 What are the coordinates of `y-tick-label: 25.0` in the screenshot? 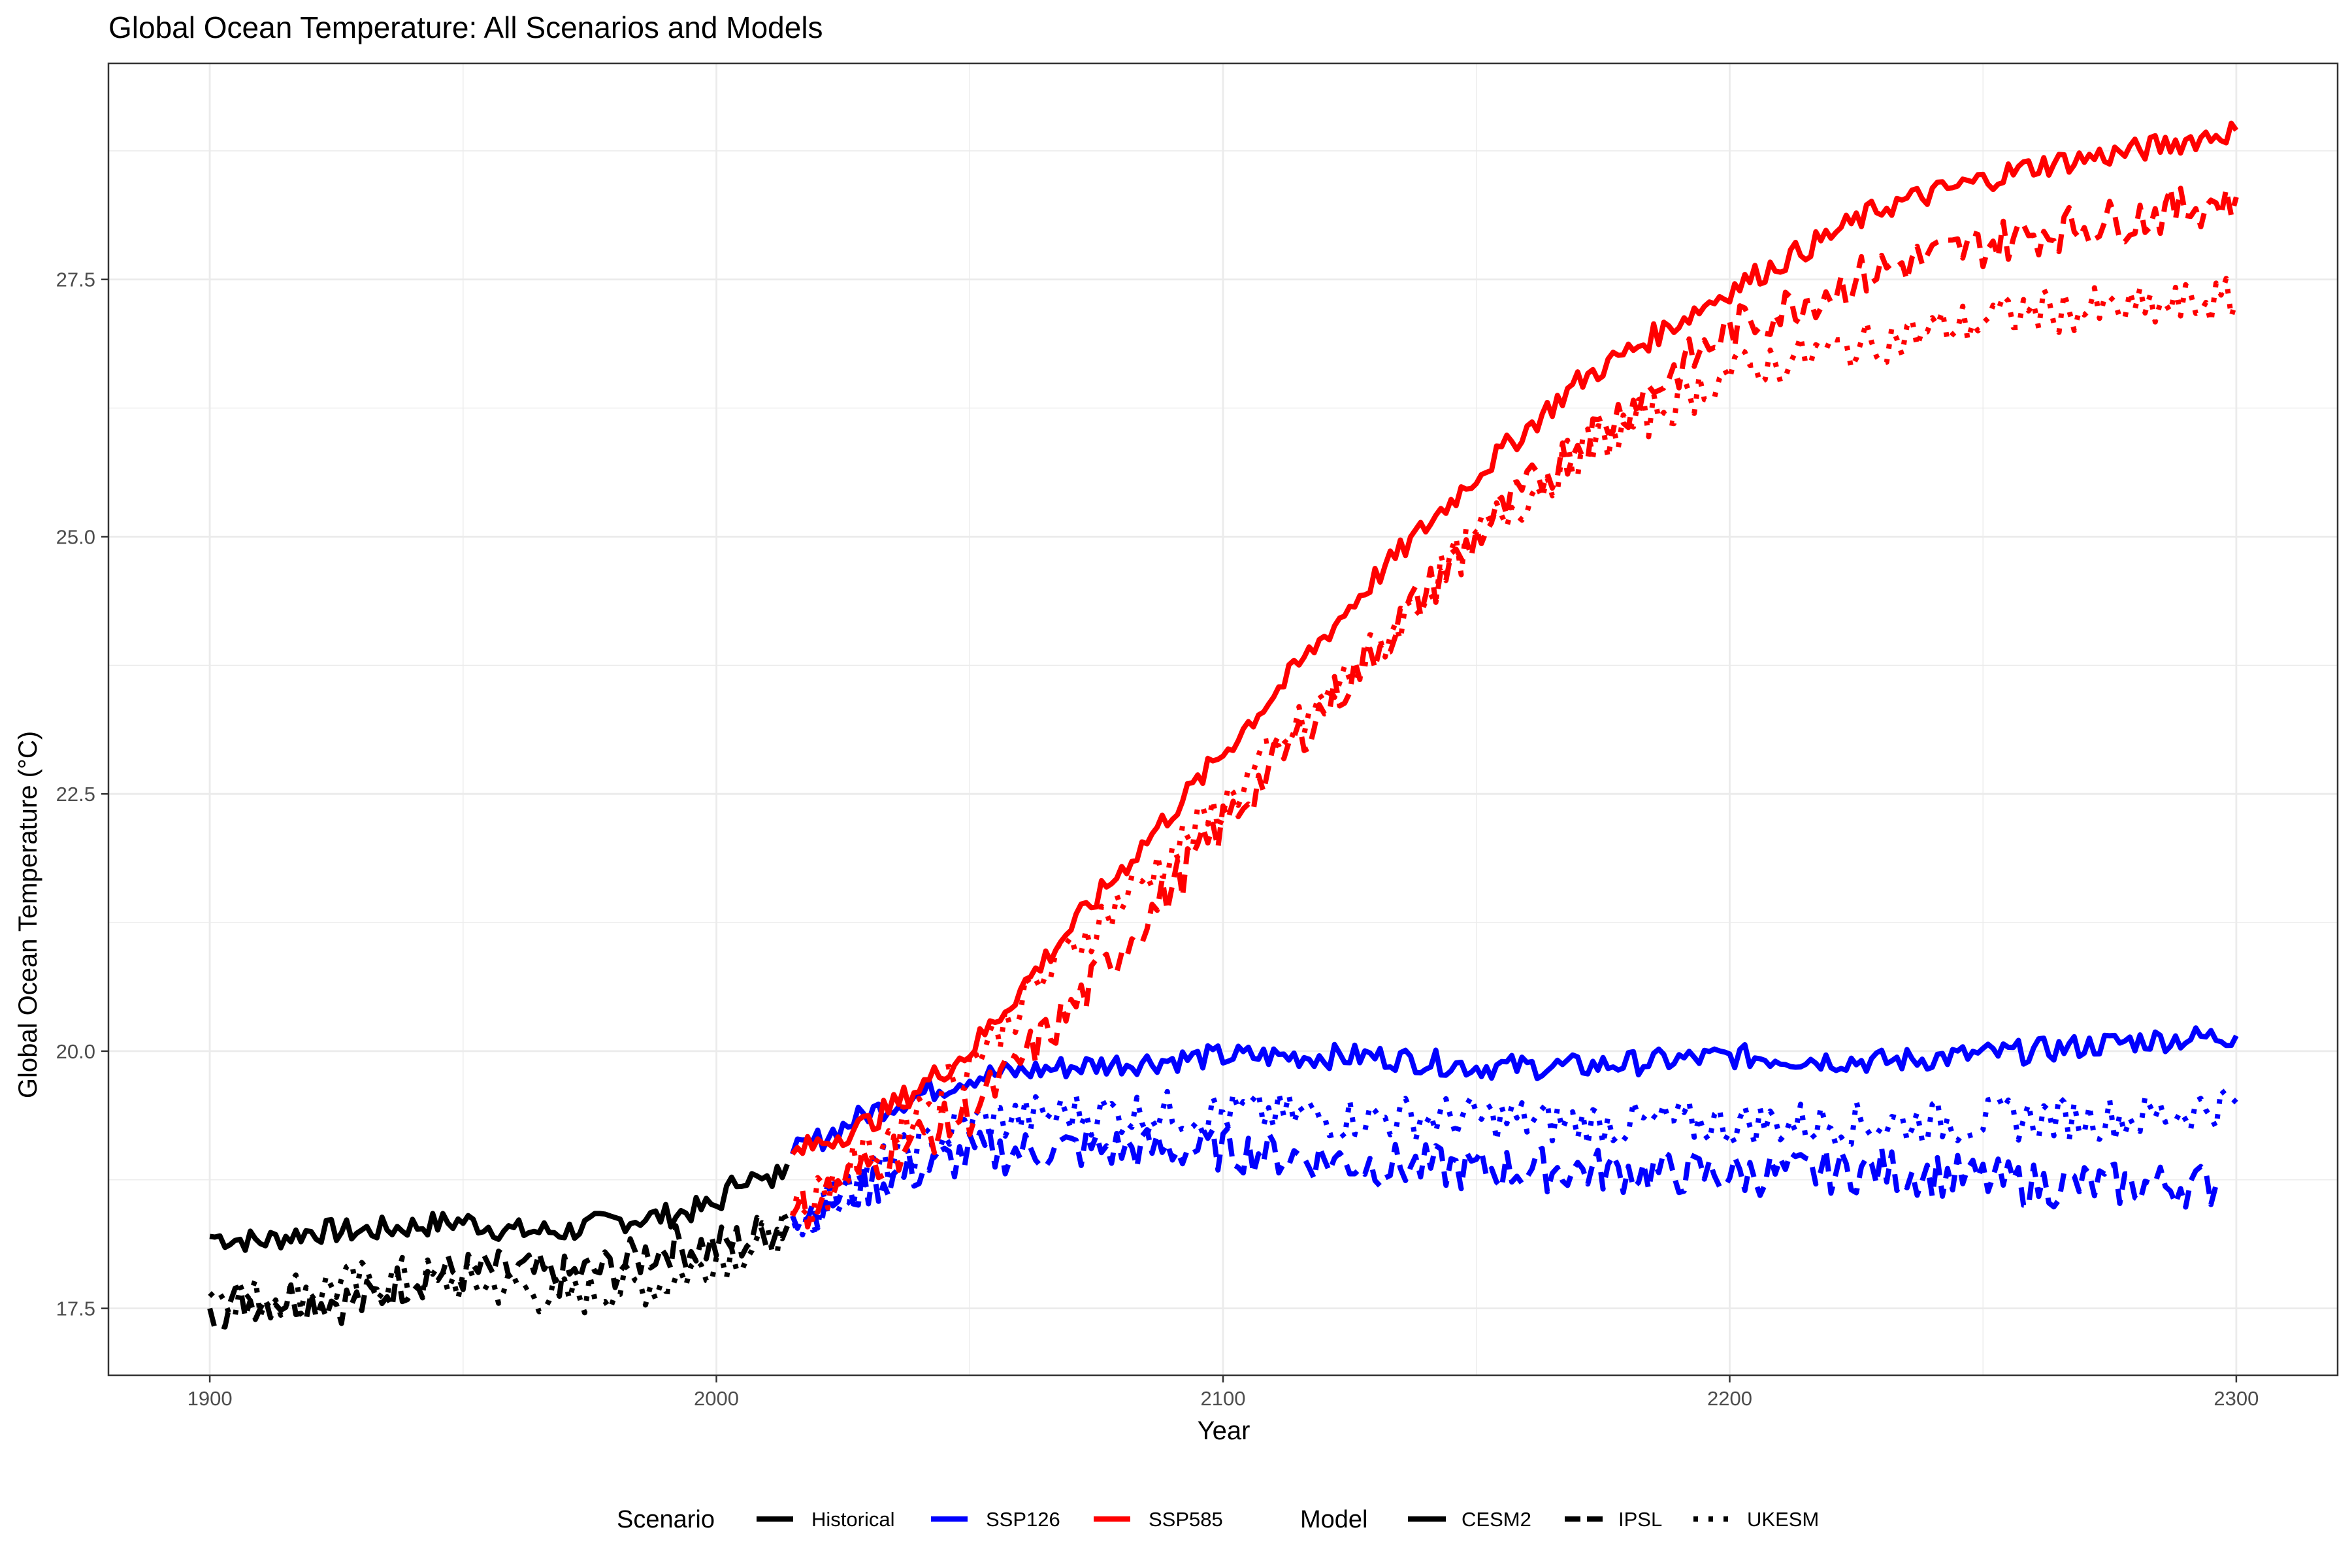 It's located at (75, 536).